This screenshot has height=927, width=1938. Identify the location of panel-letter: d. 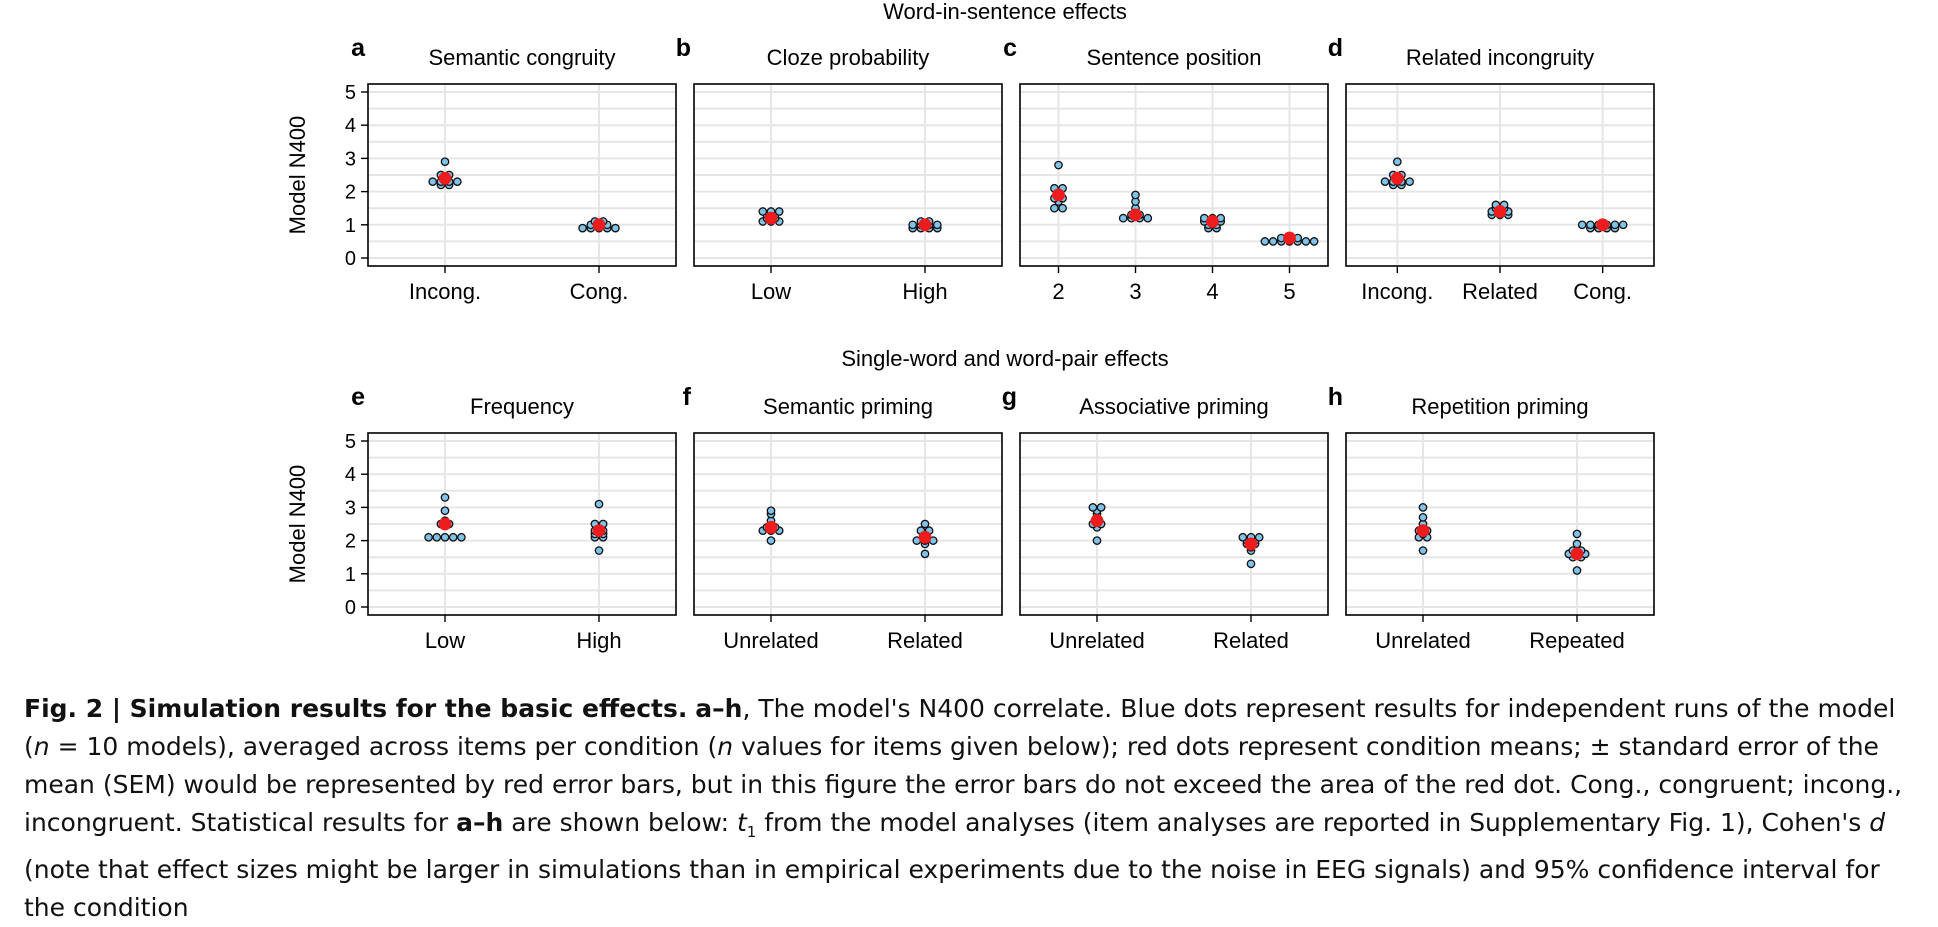
(1335, 48).